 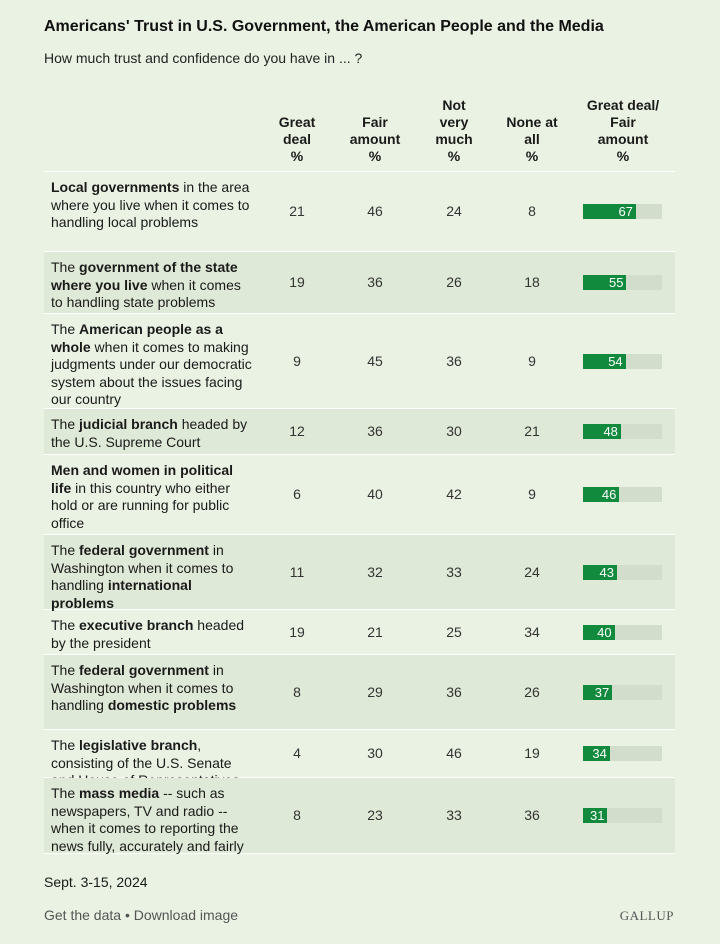 What do you see at coordinates (144, 550) in the screenshot?
I see `label-bold-text: federal government` at bounding box center [144, 550].